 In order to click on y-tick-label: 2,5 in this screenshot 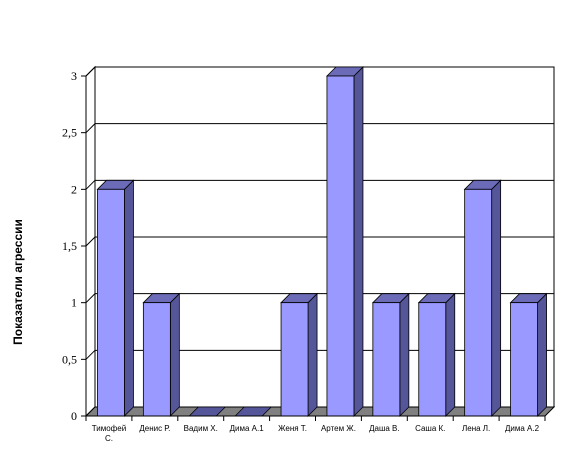, I will do `click(69, 133)`.